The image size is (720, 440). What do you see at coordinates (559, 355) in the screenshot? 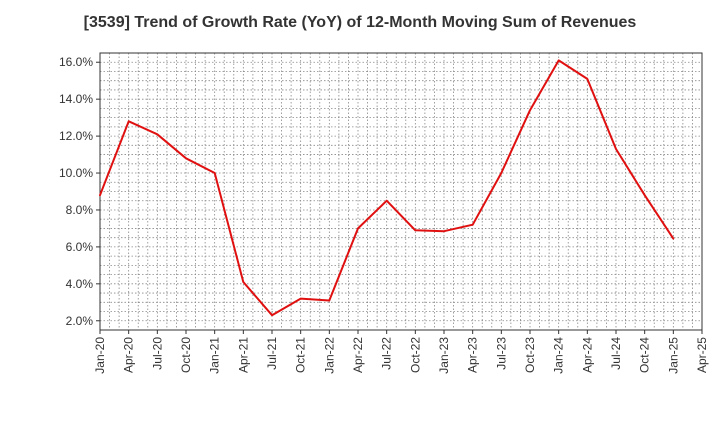
I see `x-tick-label: Jan-24` at bounding box center [559, 355].